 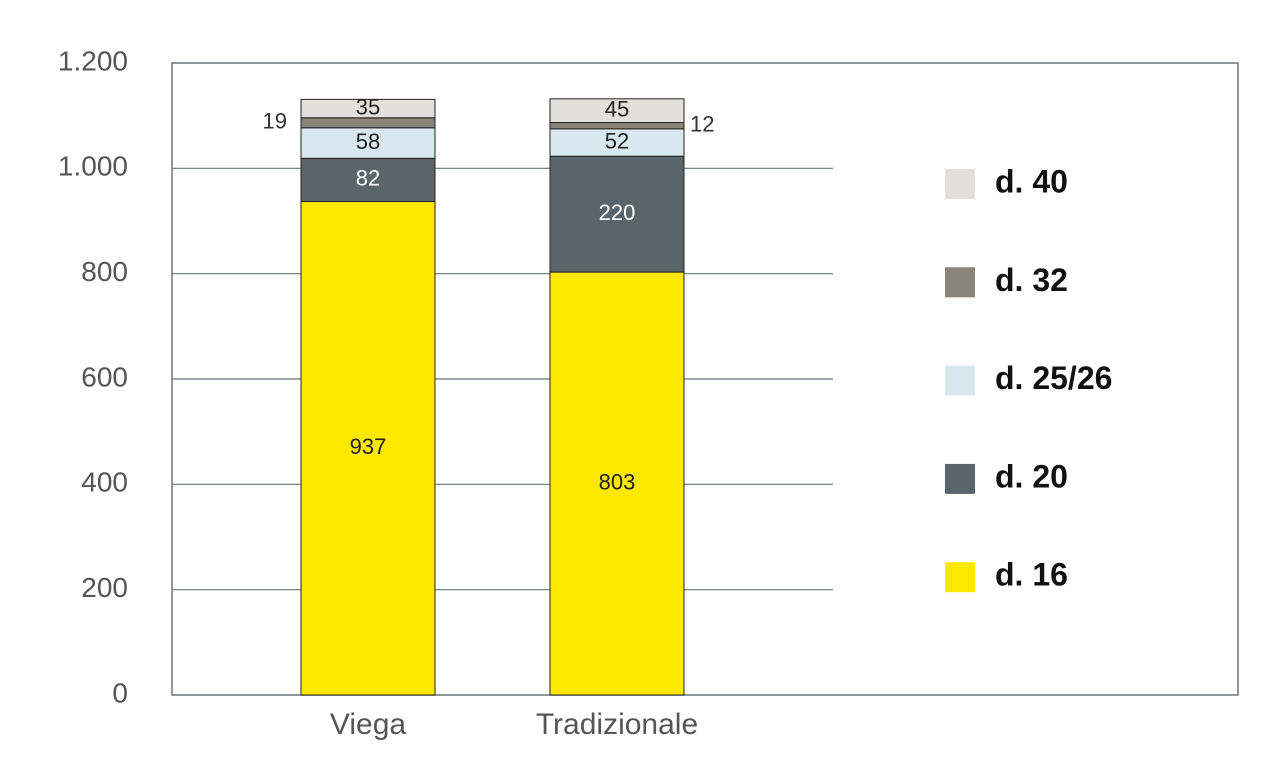 What do you see at coordinates (275, 121) in the screenshot?
I see `value-label: 19` at bounding box center [275, 121].